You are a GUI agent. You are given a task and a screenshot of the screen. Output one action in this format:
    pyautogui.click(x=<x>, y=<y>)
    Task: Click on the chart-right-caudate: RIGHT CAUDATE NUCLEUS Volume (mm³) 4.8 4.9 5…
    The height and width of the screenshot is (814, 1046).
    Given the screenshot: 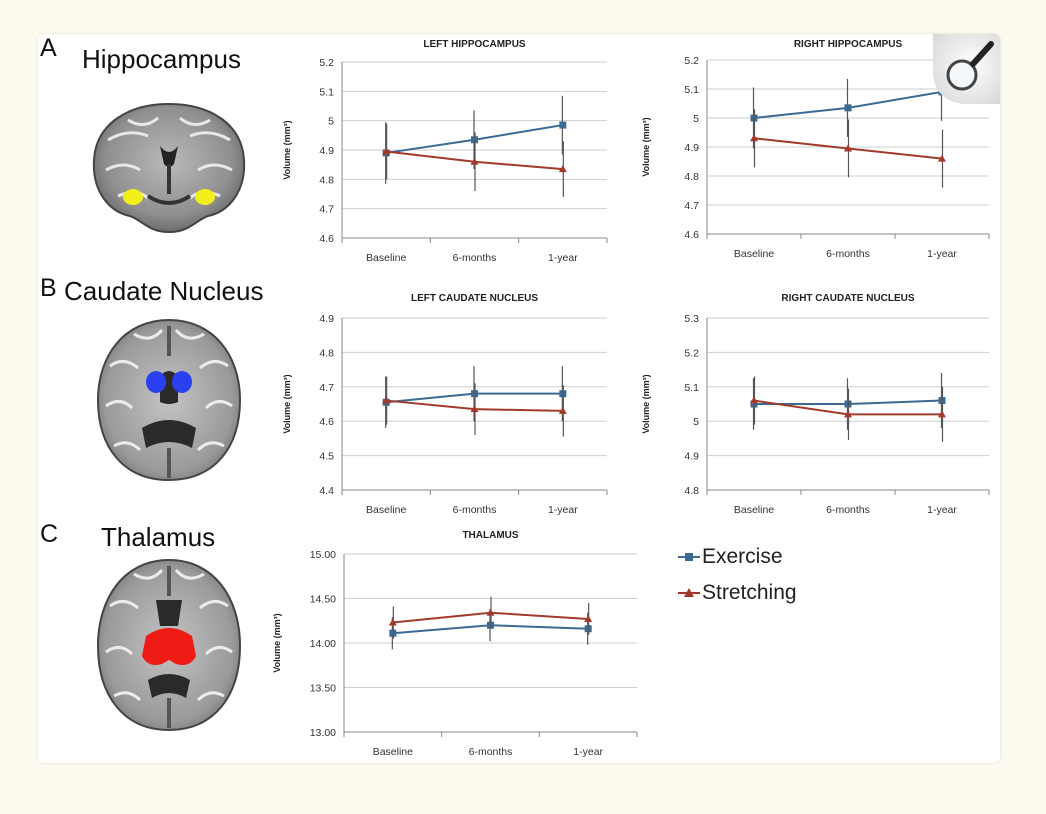 What is the action you would take?
    pyautogui.click(x=815, y=404)
    